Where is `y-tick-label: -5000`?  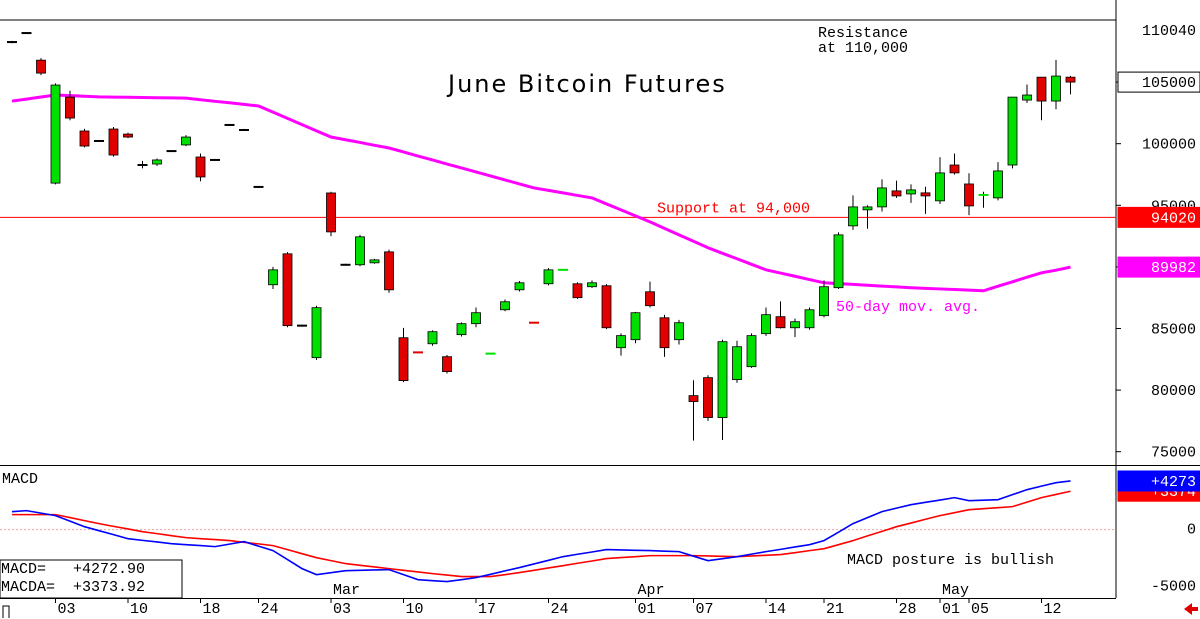
y-tick-label: -5000 is located at coordinates (1173, 587).